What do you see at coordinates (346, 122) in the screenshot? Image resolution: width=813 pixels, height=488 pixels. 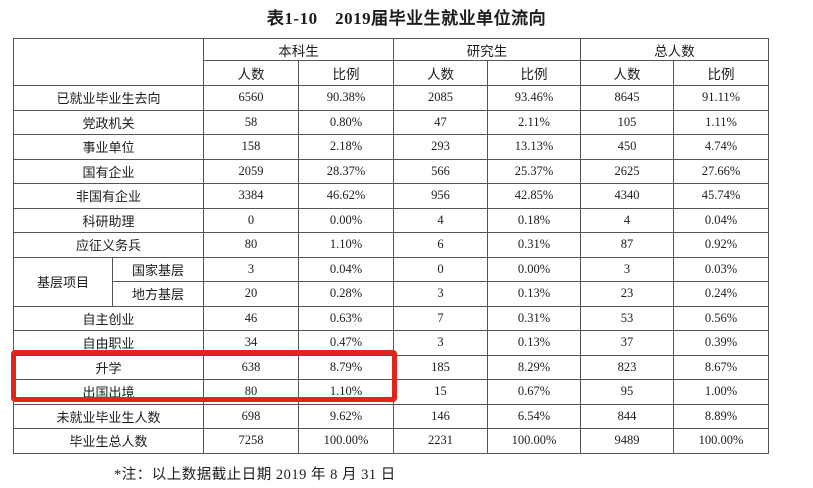 I see `cell-value: 0.80%` at bounding box center [346, 122].